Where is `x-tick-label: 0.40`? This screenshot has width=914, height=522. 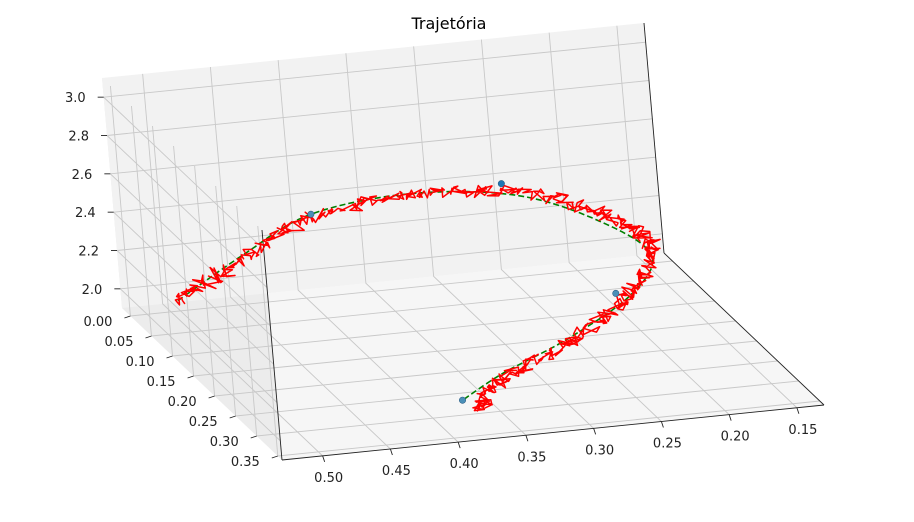 x-tick-label: 0.40 is located at coordinates (464, 464).